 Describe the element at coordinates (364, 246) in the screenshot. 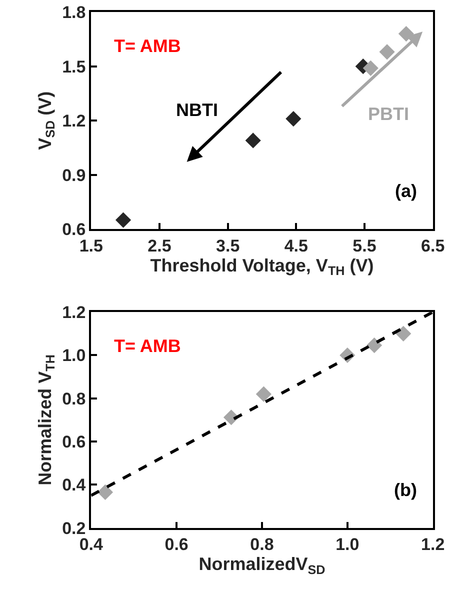

I see `x-tick-label: 5.5` at that location.